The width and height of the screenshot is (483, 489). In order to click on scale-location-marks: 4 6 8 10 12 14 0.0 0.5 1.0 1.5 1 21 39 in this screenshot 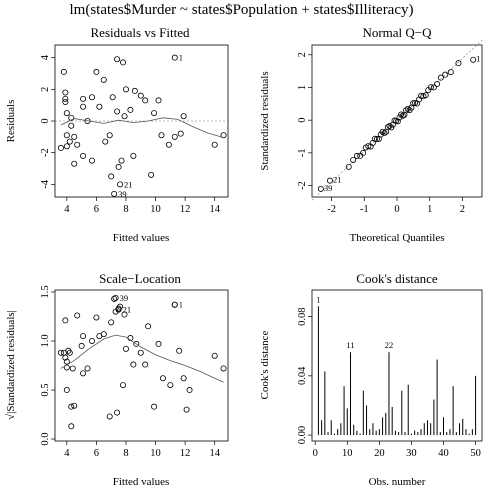, I will do `click(133, 372)`.